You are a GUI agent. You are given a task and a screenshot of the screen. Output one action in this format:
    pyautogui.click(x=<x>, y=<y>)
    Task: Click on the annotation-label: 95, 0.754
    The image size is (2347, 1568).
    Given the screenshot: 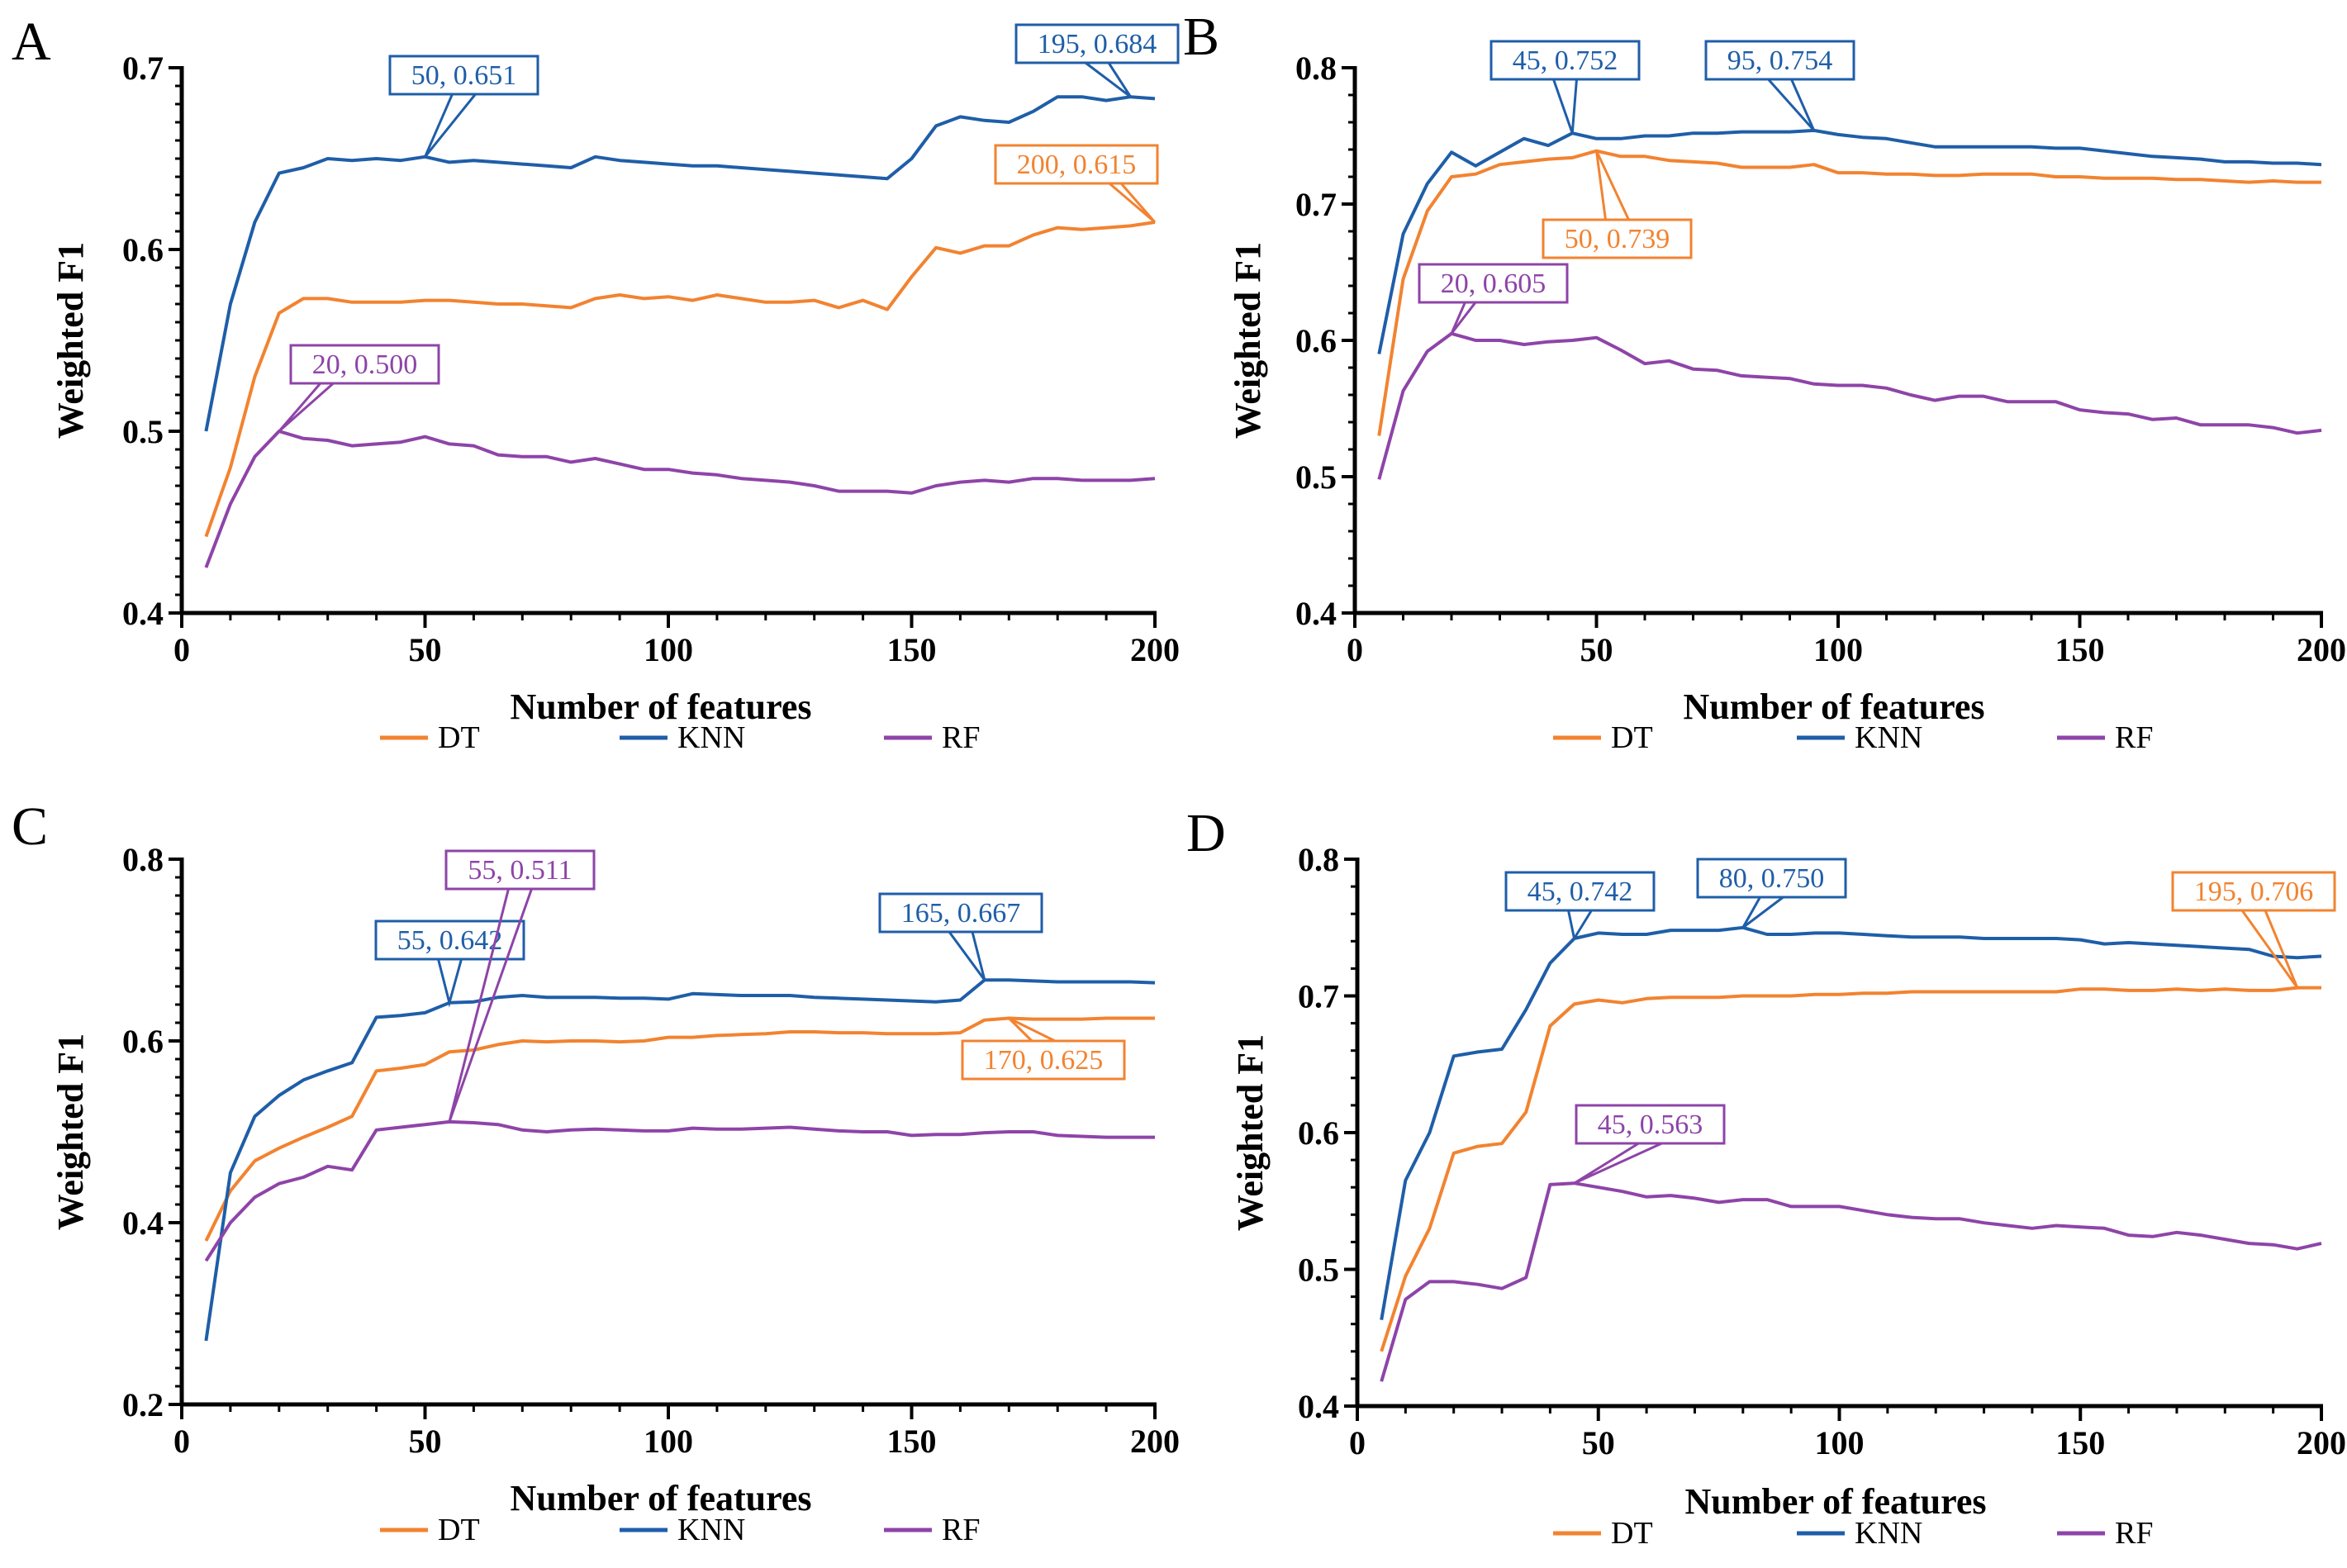 What is the action you would take?
    pyautogui.click(x=1780, y=61)
    